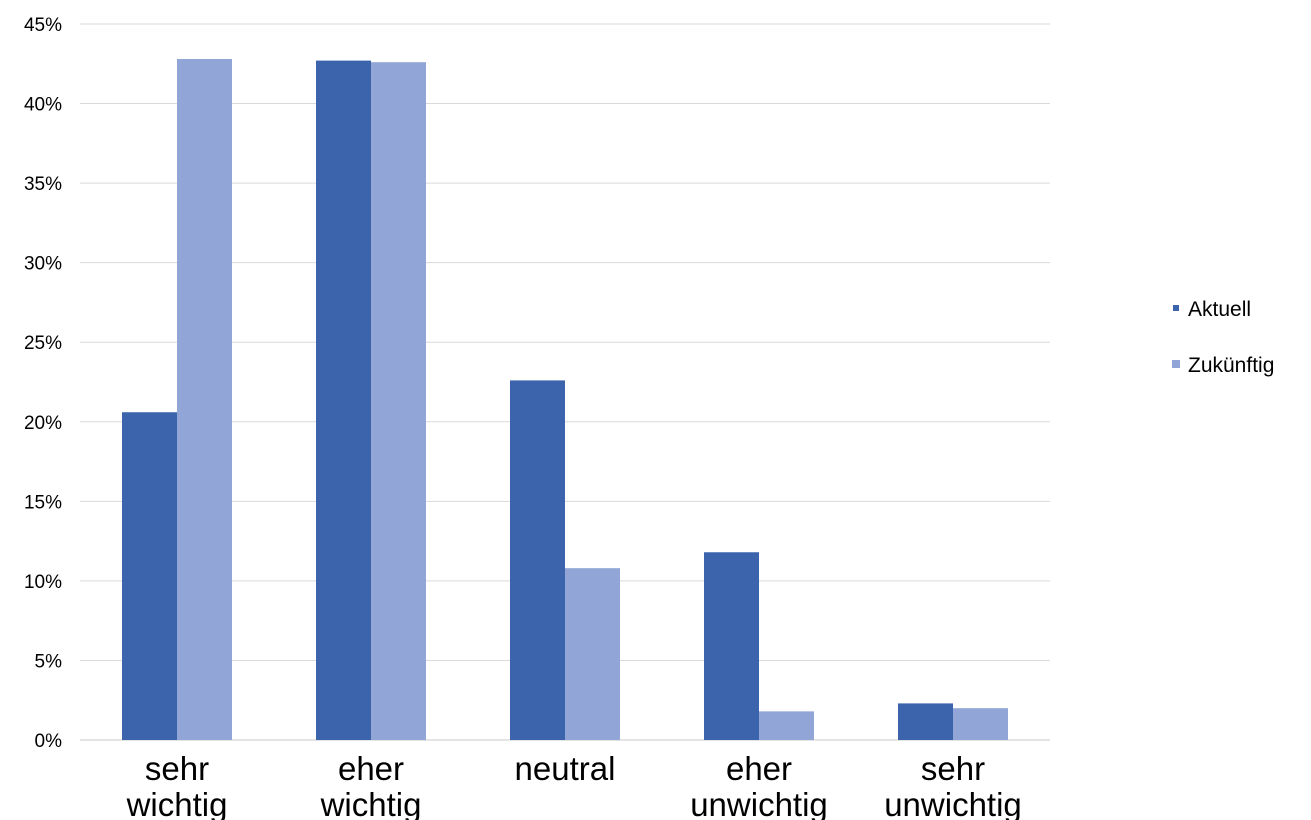 The image size is (1311, 820). I want to click on y-axis-ticks: 0% 5% 10% 15% 20% 25% 30% 35% 40% 45%, so click(43, 383).